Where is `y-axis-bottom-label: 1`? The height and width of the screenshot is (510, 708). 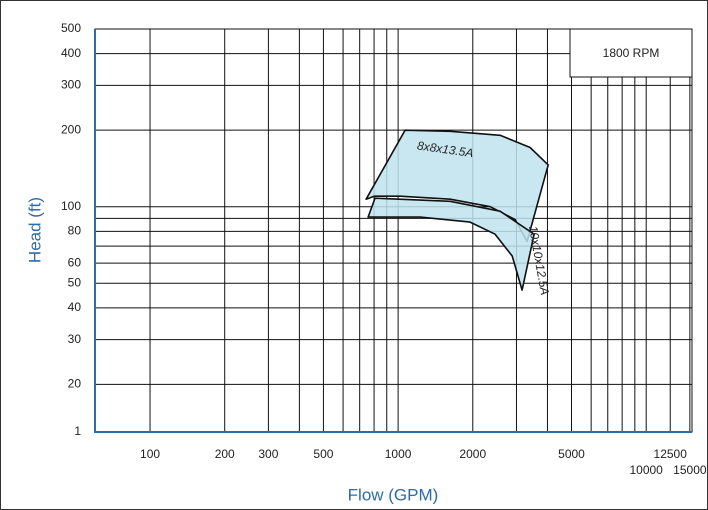 y-axis-bottom-label: 1 is located at coordinates (77, 431).